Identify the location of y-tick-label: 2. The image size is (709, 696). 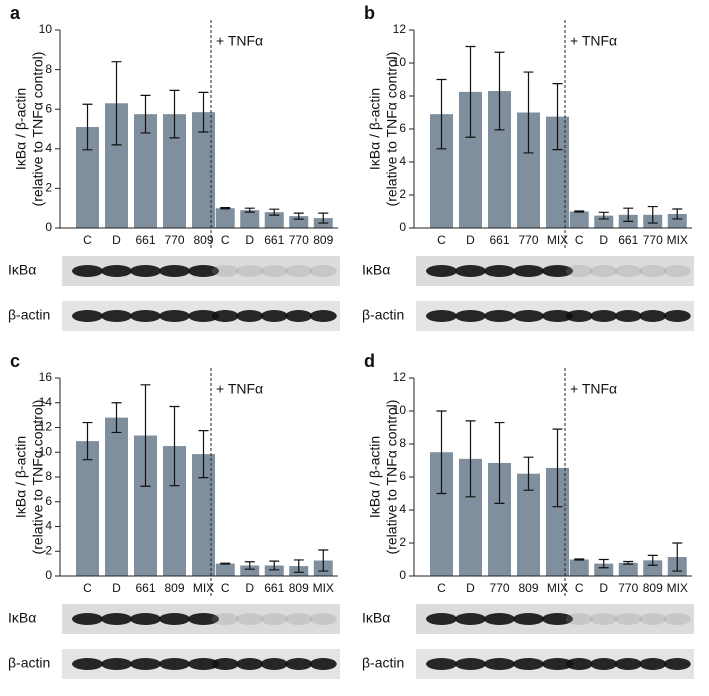
(48, 188).